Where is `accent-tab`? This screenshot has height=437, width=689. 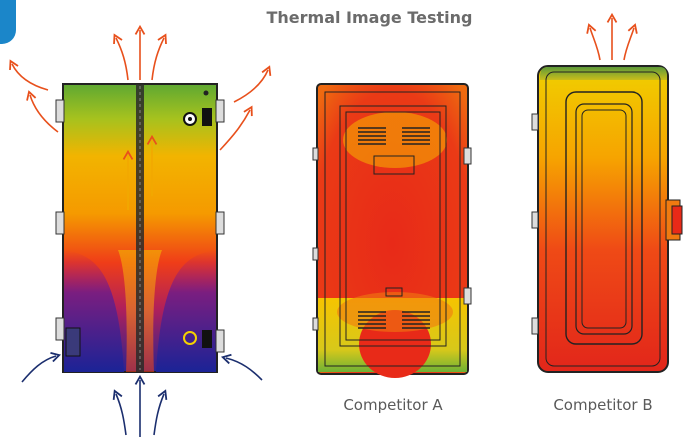 accent-tab is located at coordinates (8, 22).